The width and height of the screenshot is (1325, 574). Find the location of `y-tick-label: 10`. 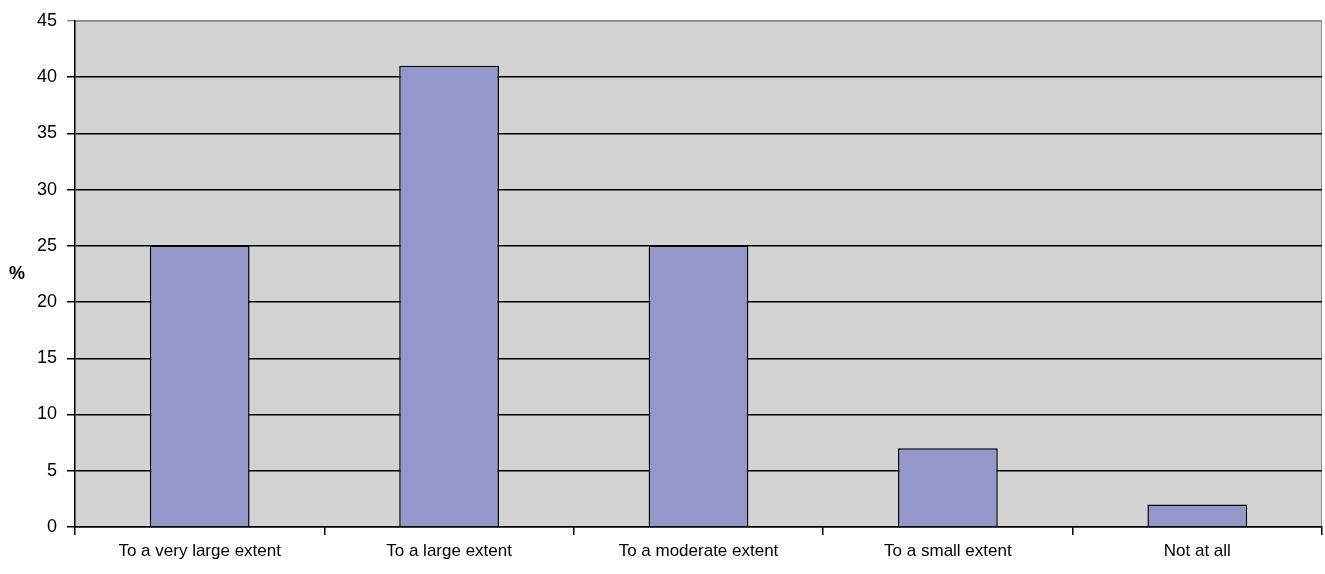

y-tick-label: 10 is located at coordinates (46, 413).